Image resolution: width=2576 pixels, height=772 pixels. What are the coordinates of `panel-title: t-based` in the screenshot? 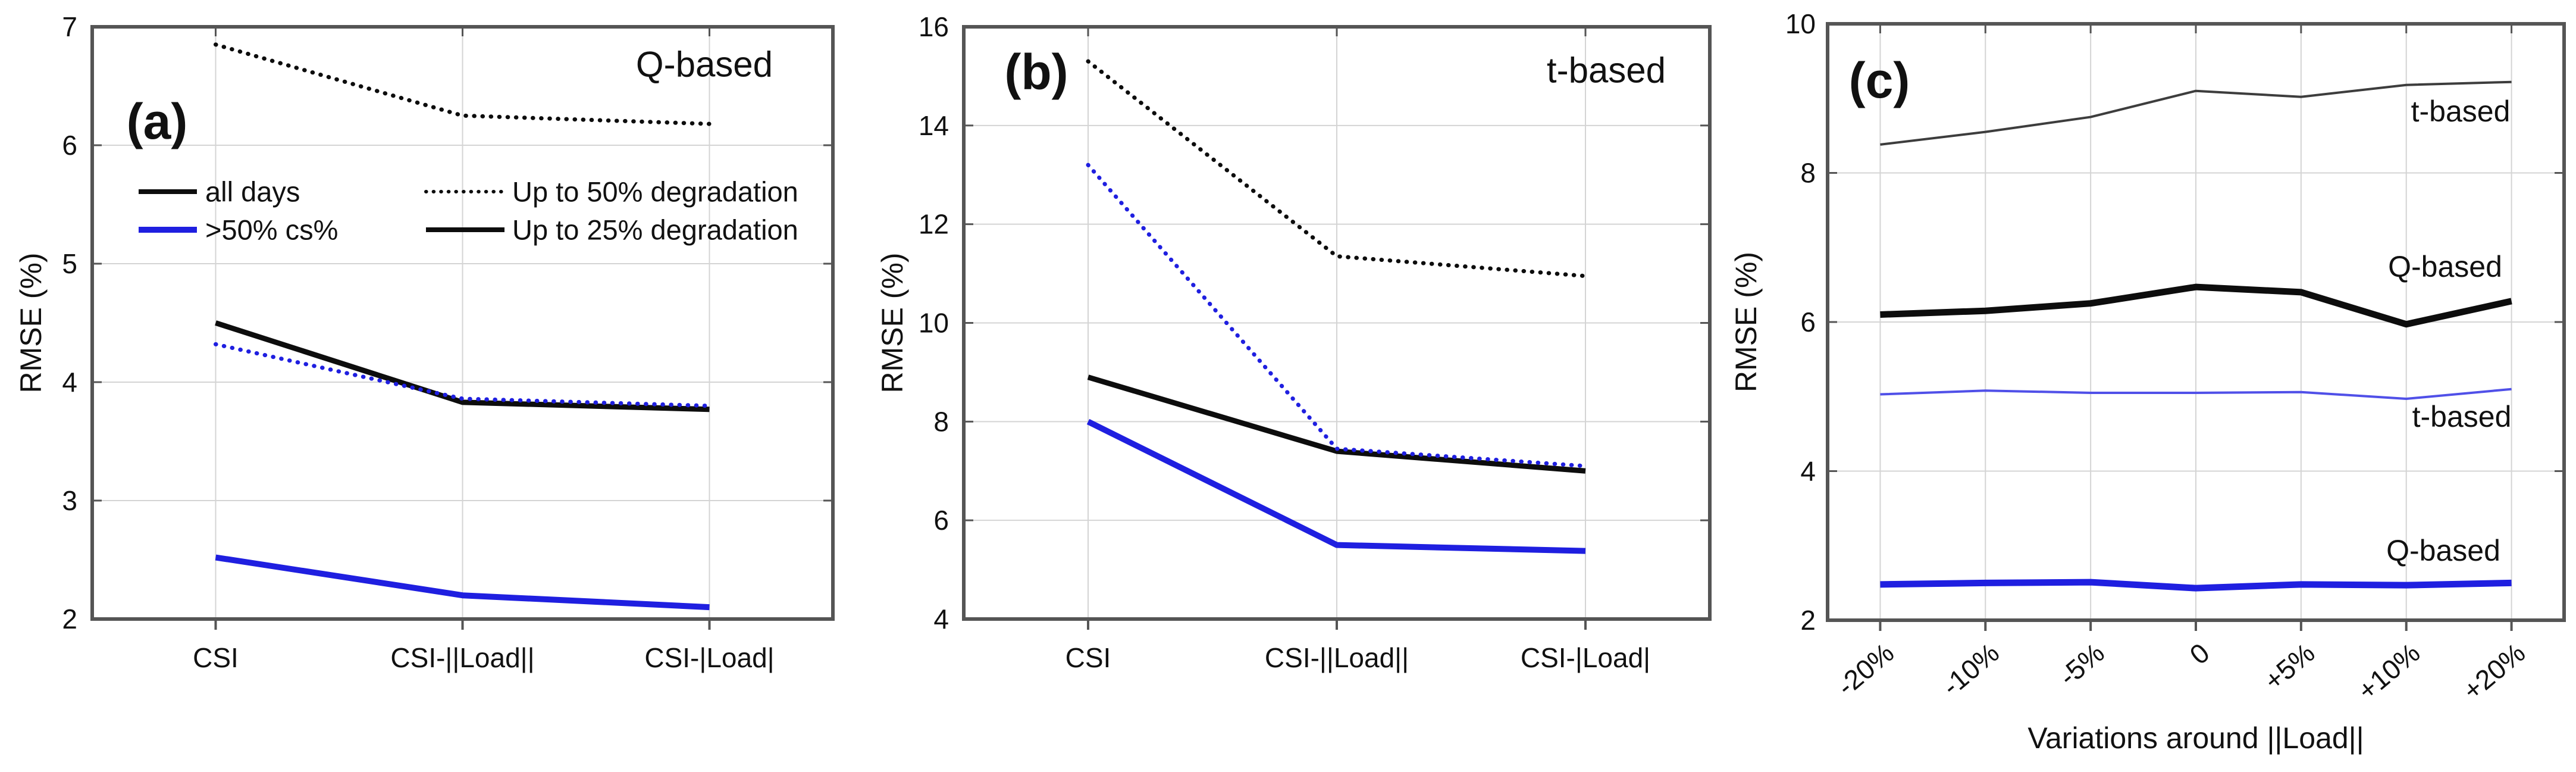 It's located at (1607, 70).